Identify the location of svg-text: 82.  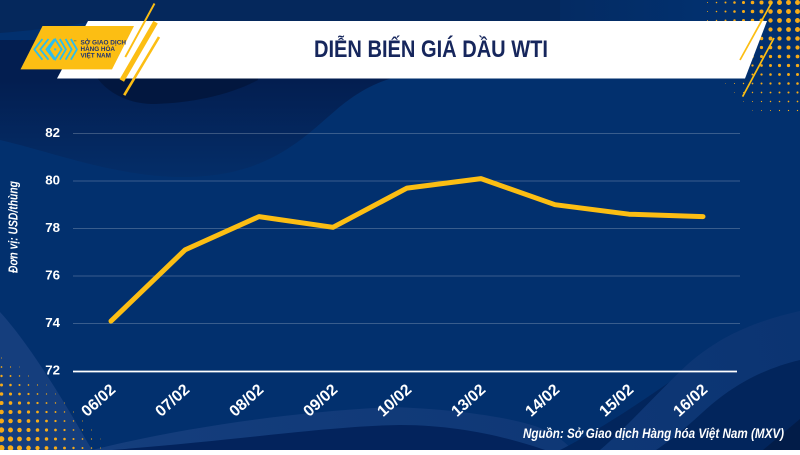
(52, 132).